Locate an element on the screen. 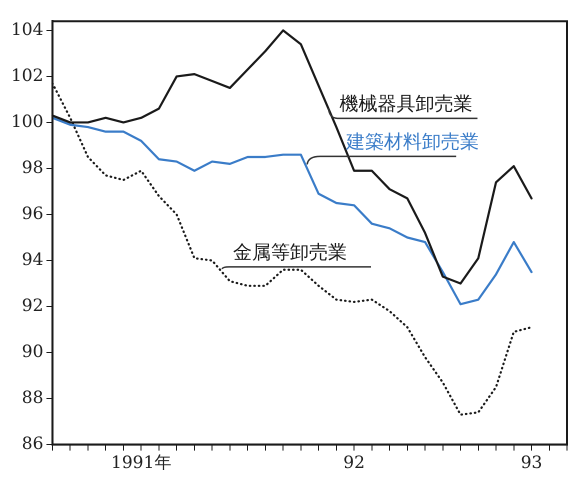 The height and width of the screenshot is (485, 579). y-tick-label: 96 is located at coordinates (33, 214).